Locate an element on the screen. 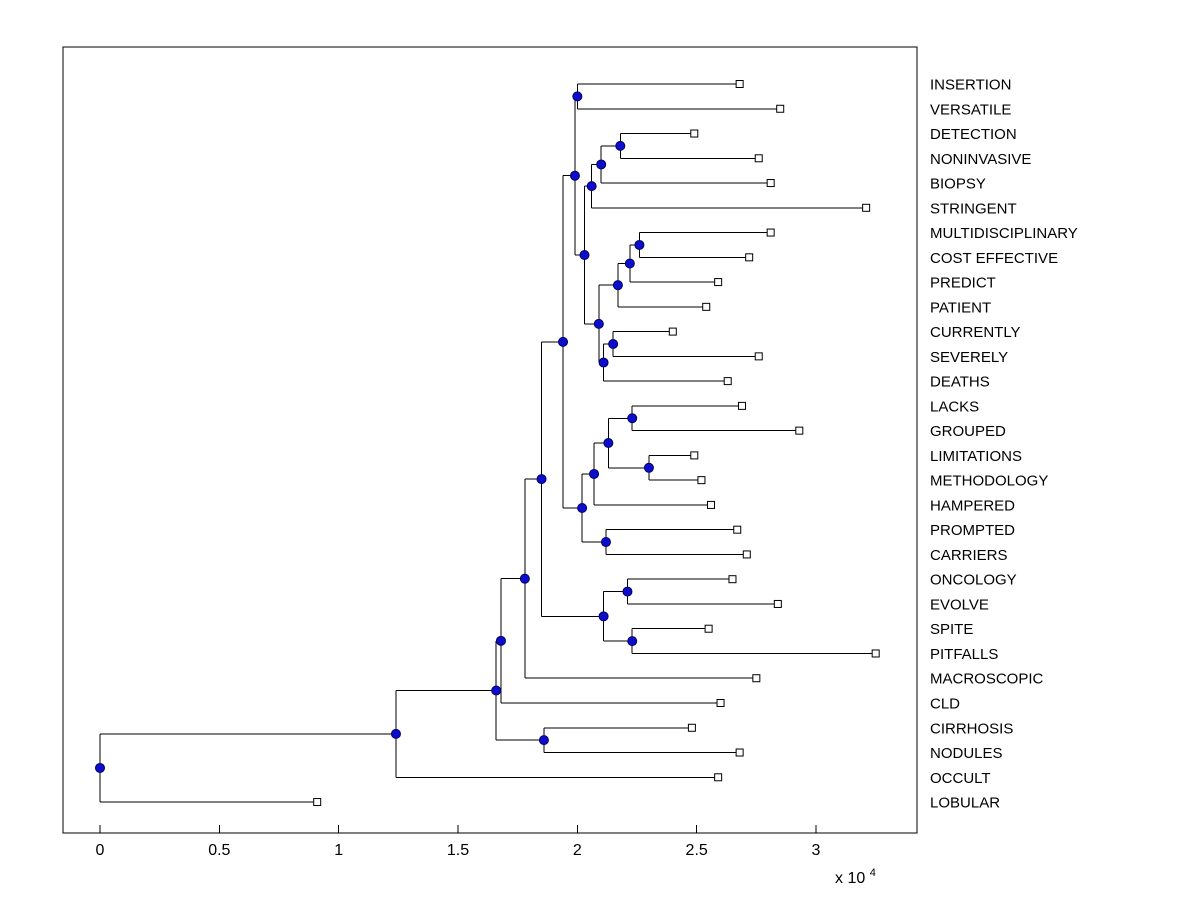 The height and width of the screenshot is (900, 1200). leaf-label: GROUPED is located at coordinates (968, 431).